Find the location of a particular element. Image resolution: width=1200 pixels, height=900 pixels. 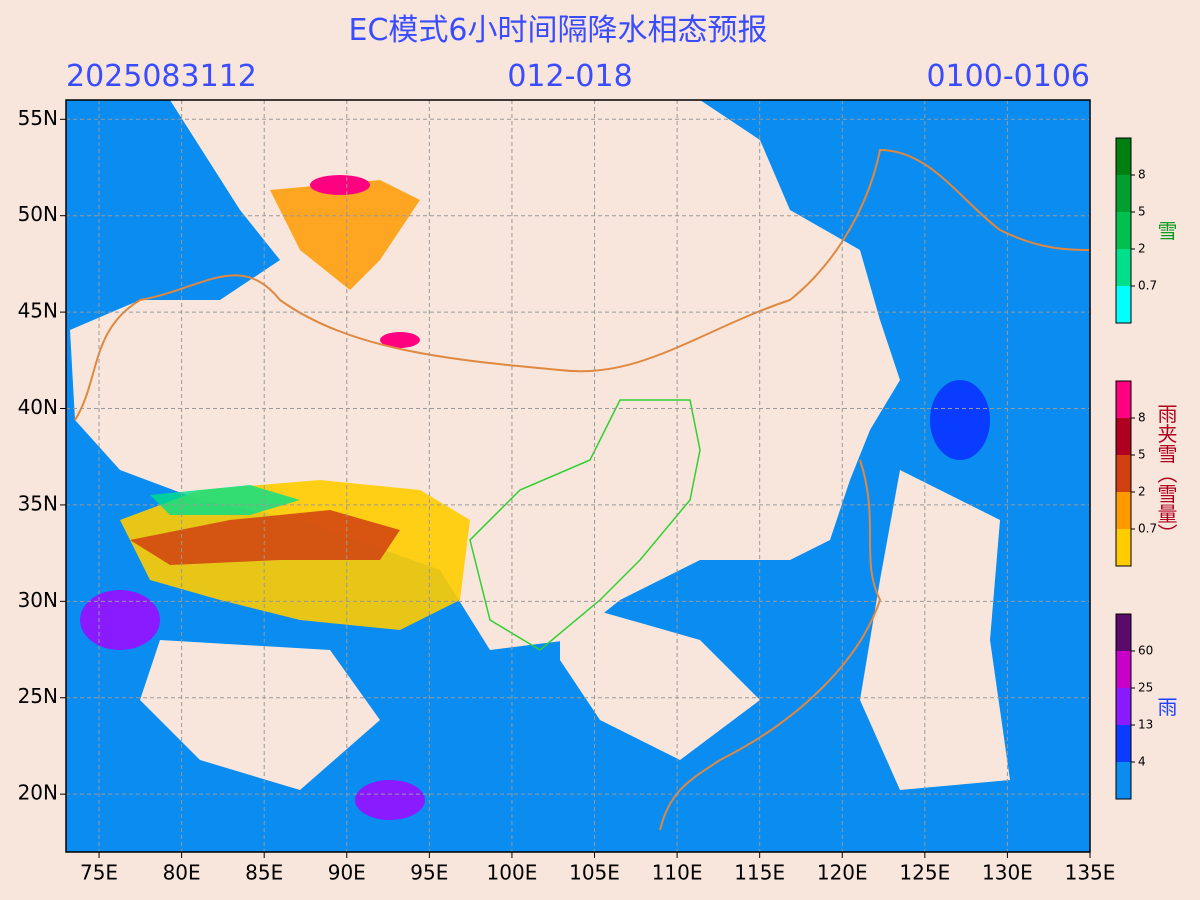

x-tick-label: 75E is located at coordinates (99, 873).